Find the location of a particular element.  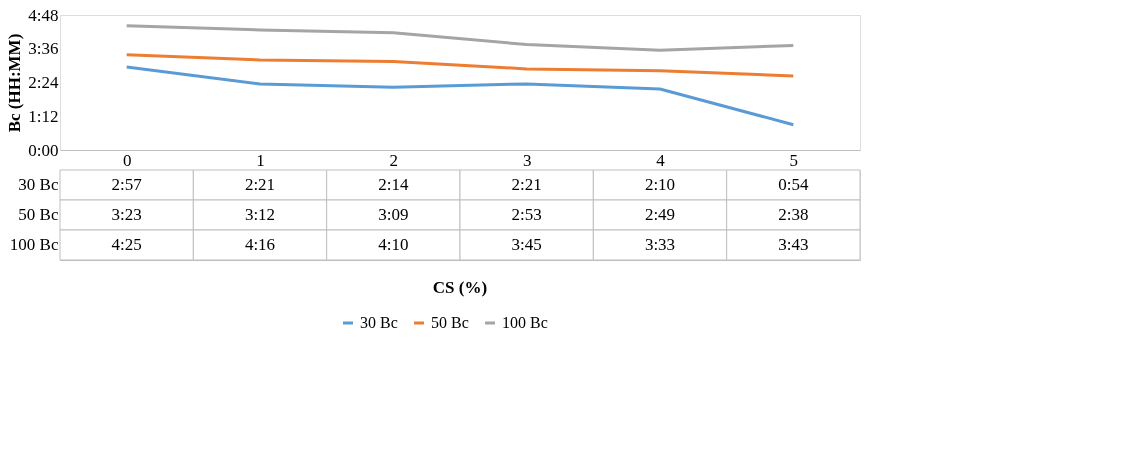

y-tick-label: 3:36 is located at coordinates (43, 49).